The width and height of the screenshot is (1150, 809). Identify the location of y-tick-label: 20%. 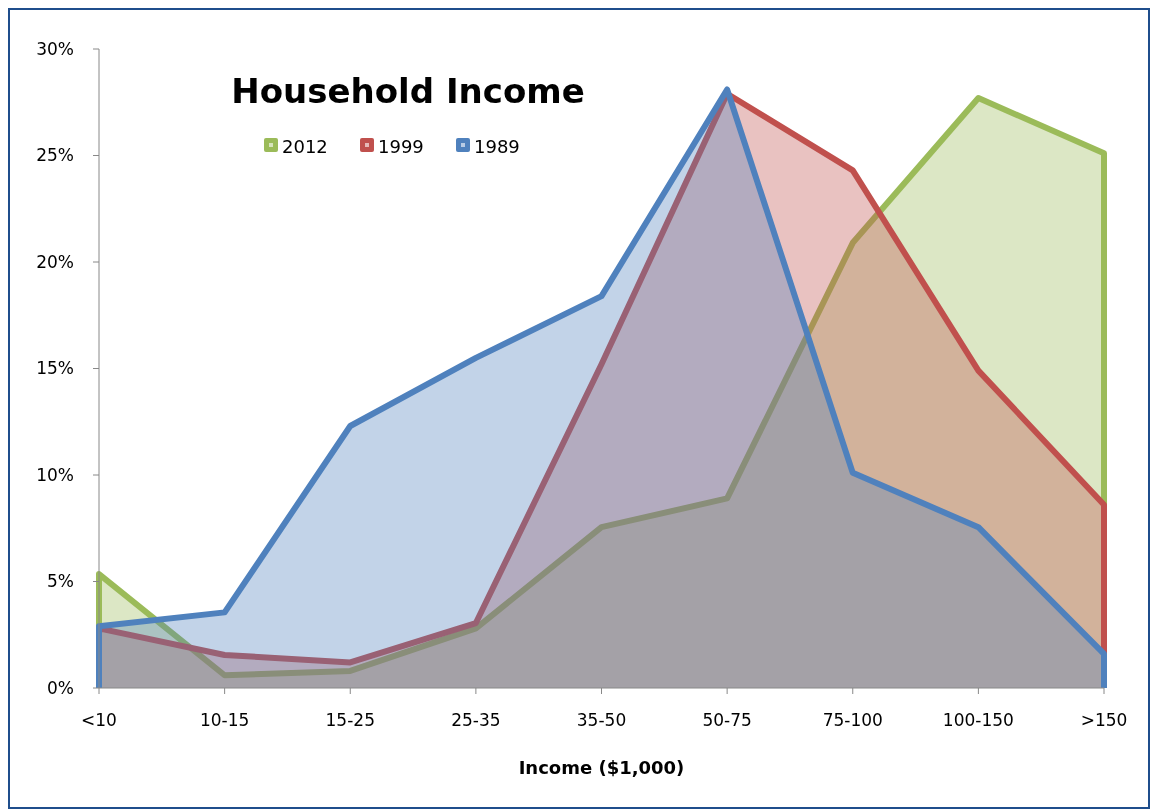
(55, 261).